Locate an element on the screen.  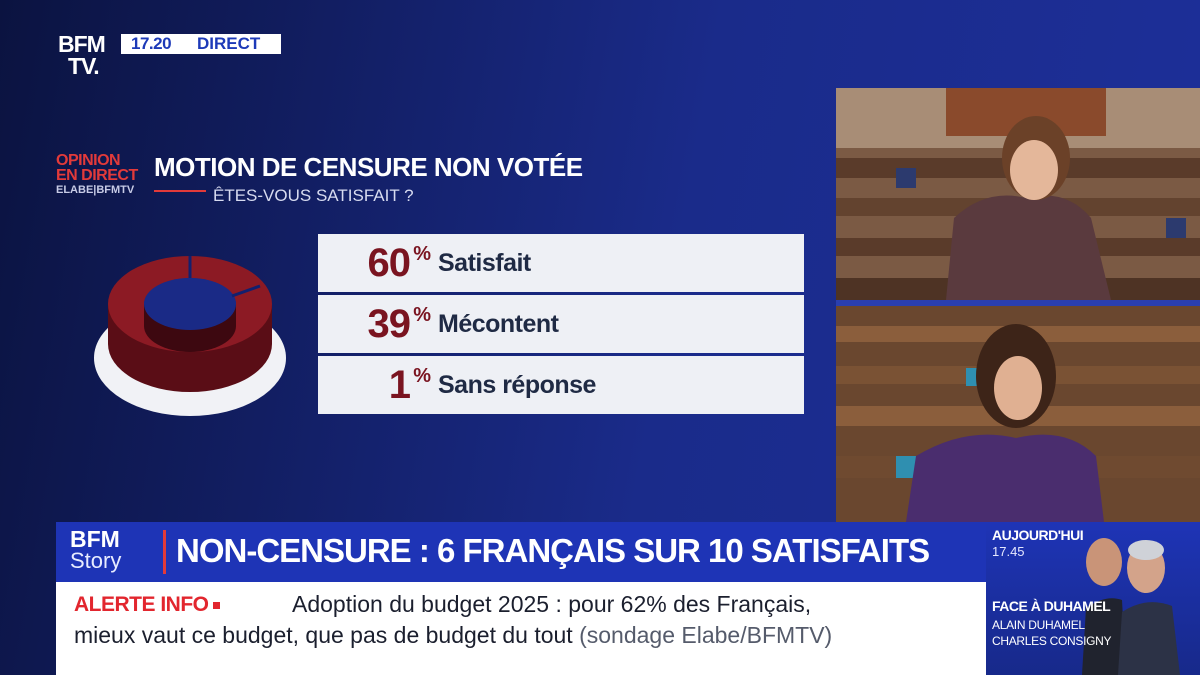
assembly-scene-icon is located at coordinates (1018, 194).